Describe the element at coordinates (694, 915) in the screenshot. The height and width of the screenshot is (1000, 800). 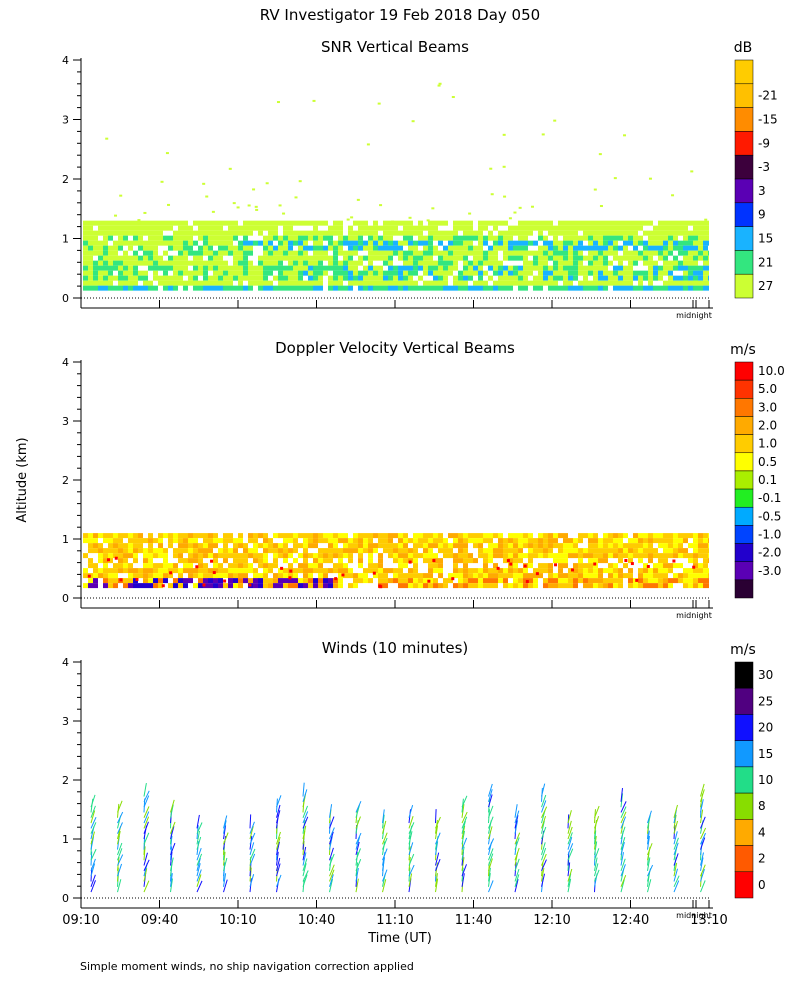
I see `midnight-label: midnight` at that location.